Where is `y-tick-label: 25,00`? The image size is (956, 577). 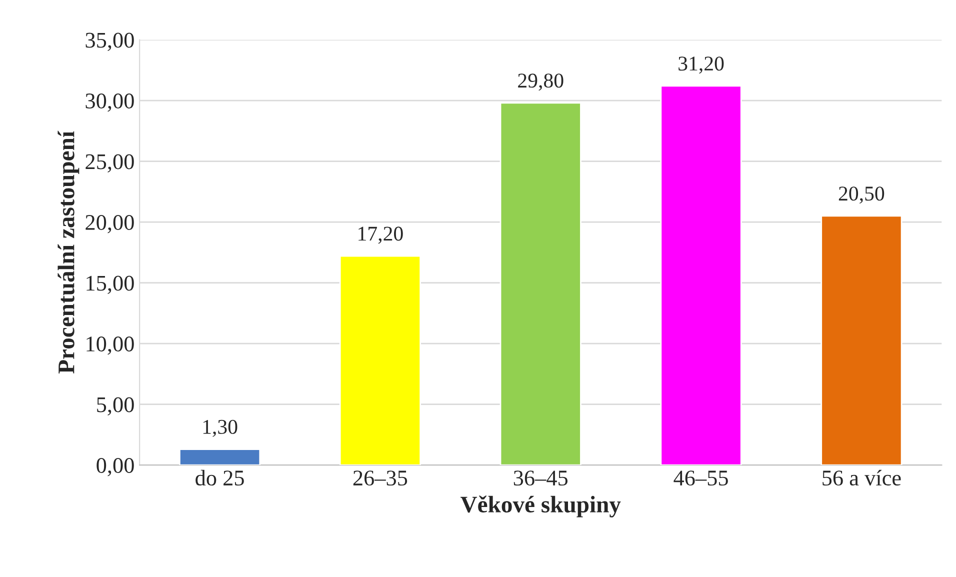 y-tick-label: 25,00 is located at coordinates (110, 163).